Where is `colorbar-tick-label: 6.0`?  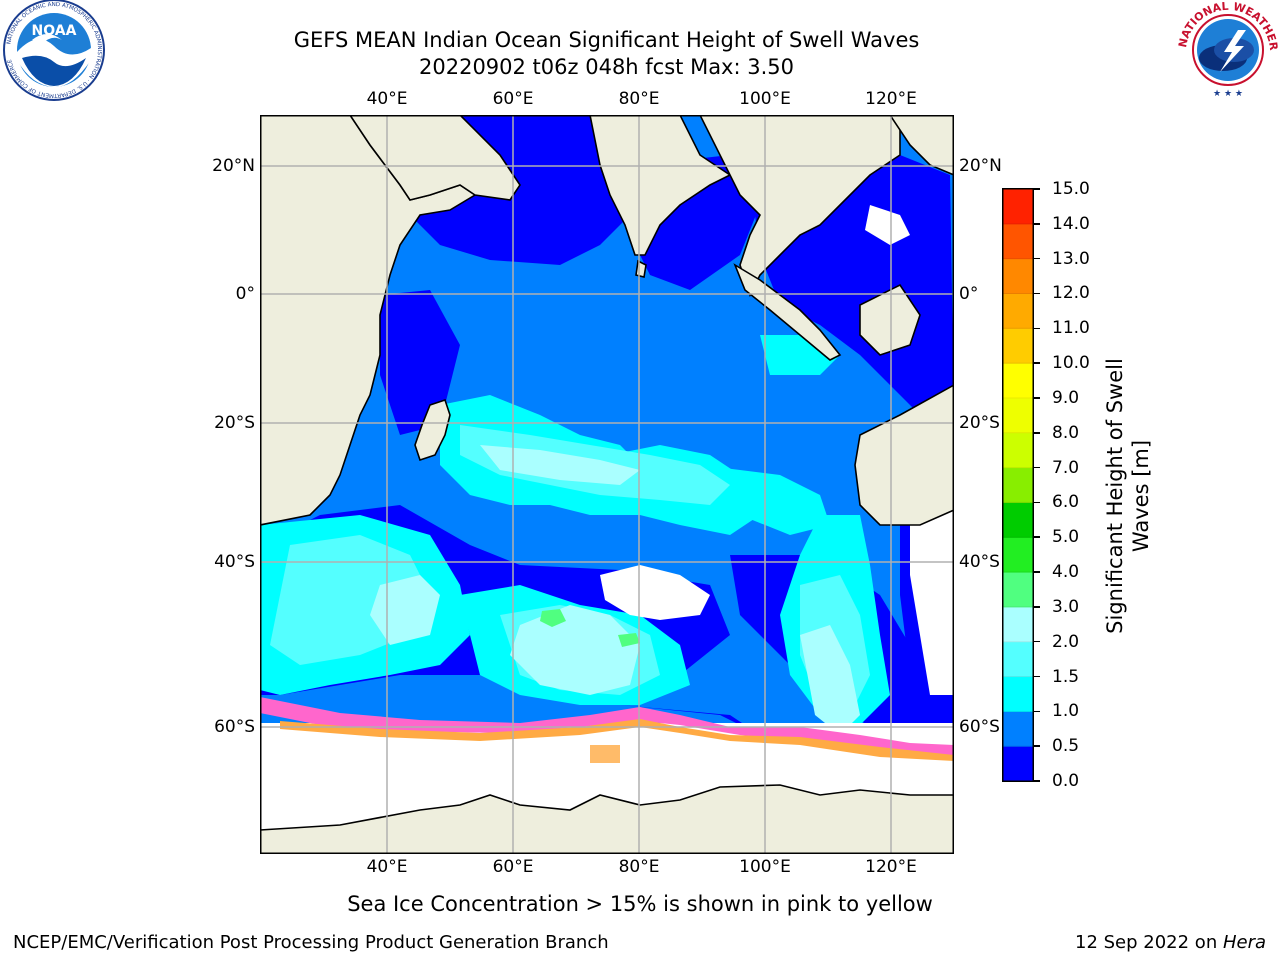
colorbar-tick-label: 6.0 is located at coordinates (1066, 502).